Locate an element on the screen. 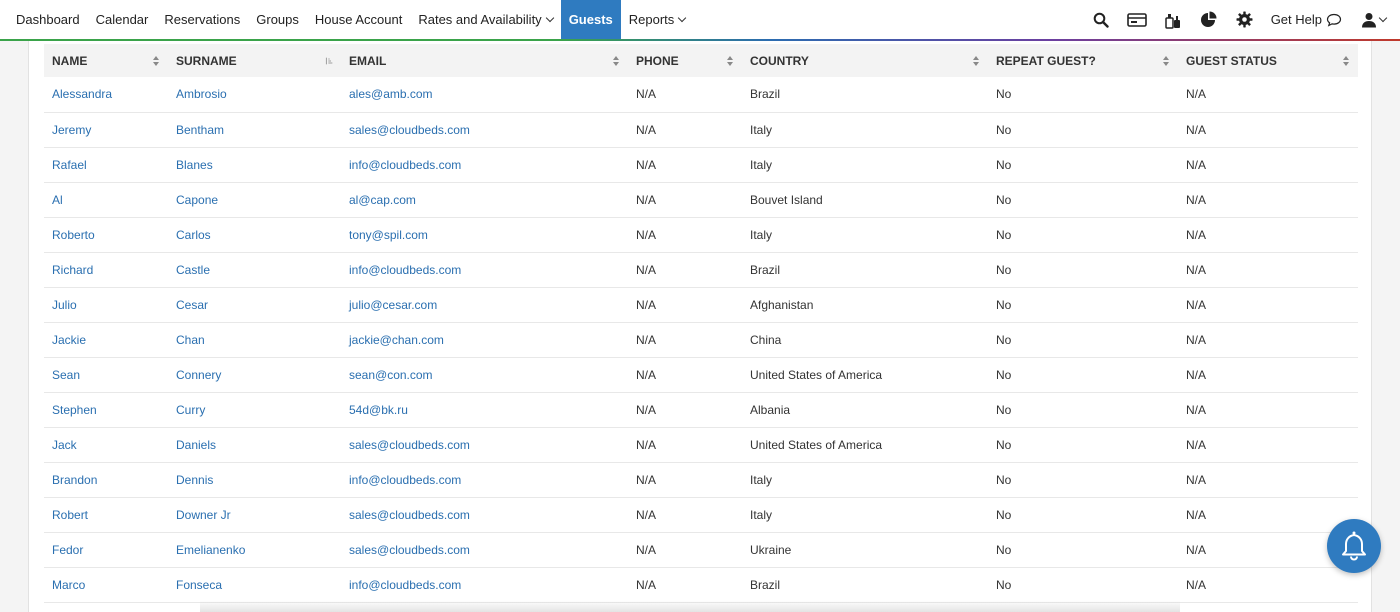 This screenshot has width=1400, height=612. guest-name-link: Robert is located at coordinates (70, 514).